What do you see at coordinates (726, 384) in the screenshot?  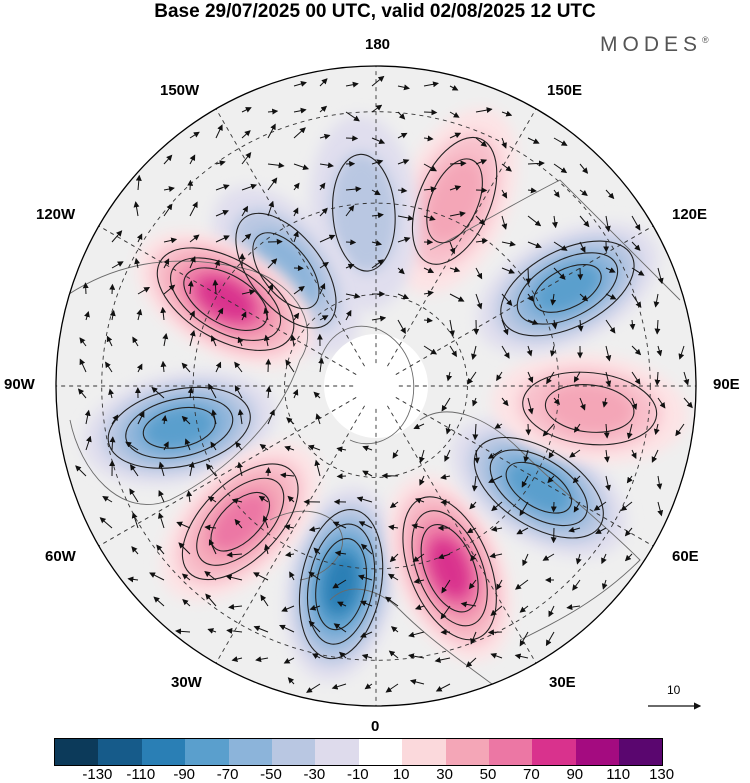 I see `lon-label-90e: 90E` at bounding box center [726, 384].